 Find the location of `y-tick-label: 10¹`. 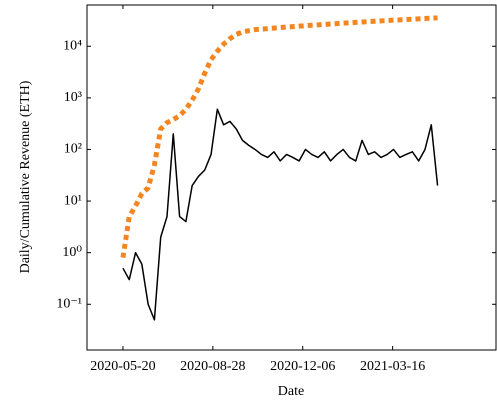

y-tick-label: 10¹ is located at coordinates (73, 200).